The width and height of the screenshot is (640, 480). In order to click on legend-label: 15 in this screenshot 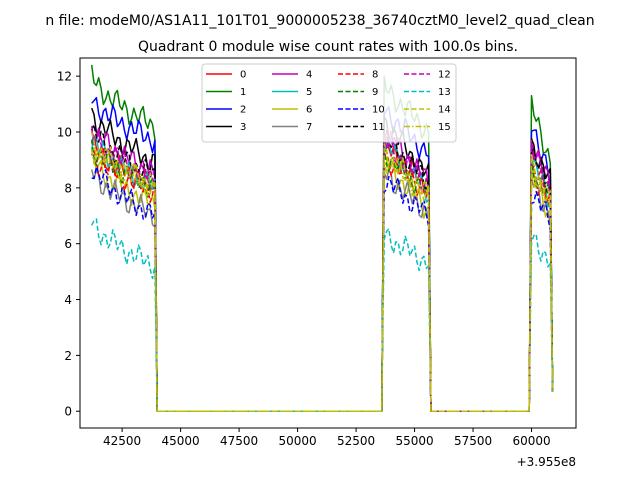, I will do `click(444, 127)`.